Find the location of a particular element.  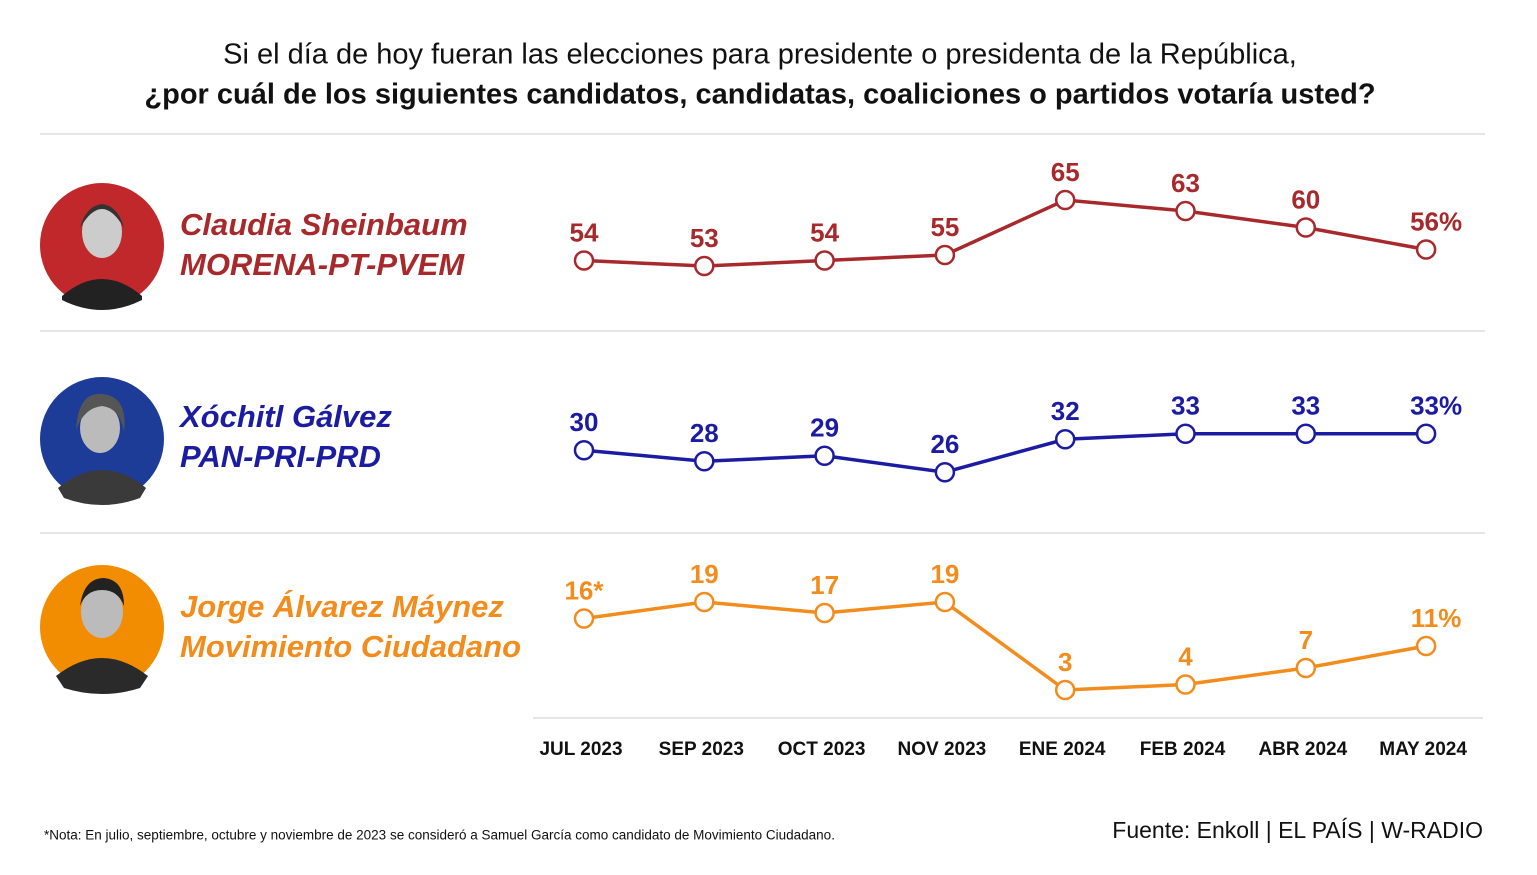

data-label: 55 is located at coordinates (944, 227).